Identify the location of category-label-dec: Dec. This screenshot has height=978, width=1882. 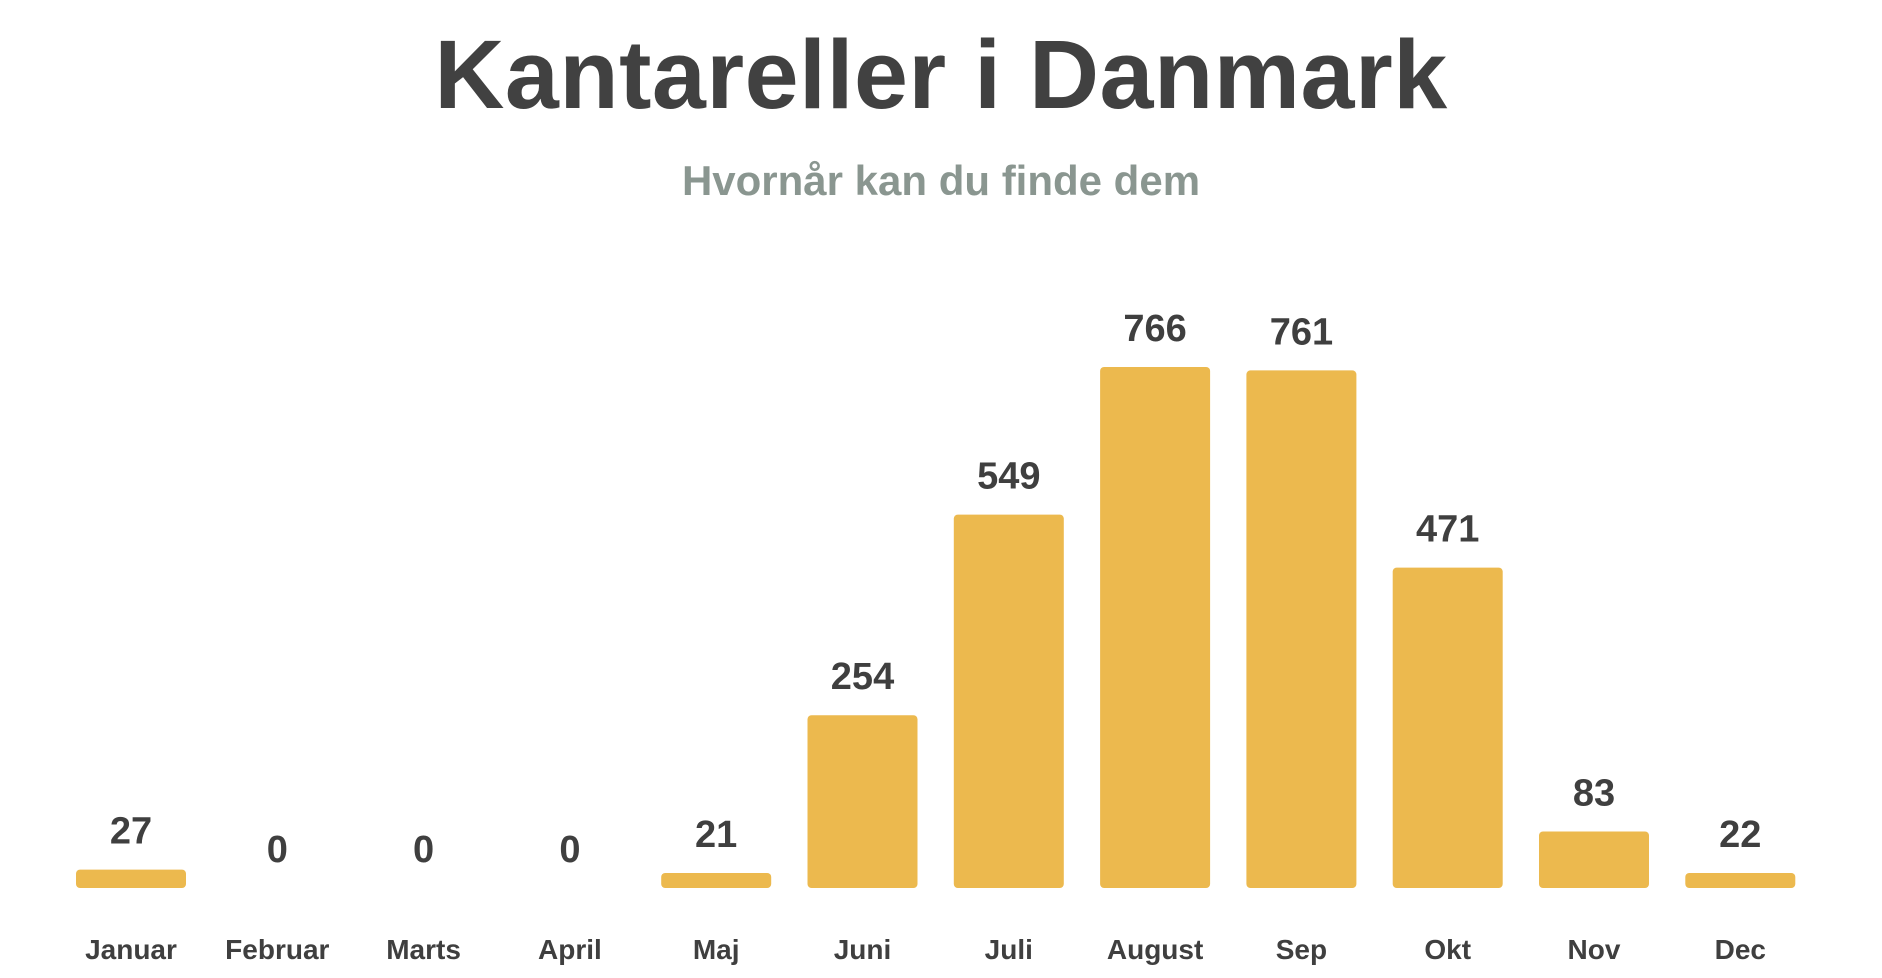
(1740, 949).